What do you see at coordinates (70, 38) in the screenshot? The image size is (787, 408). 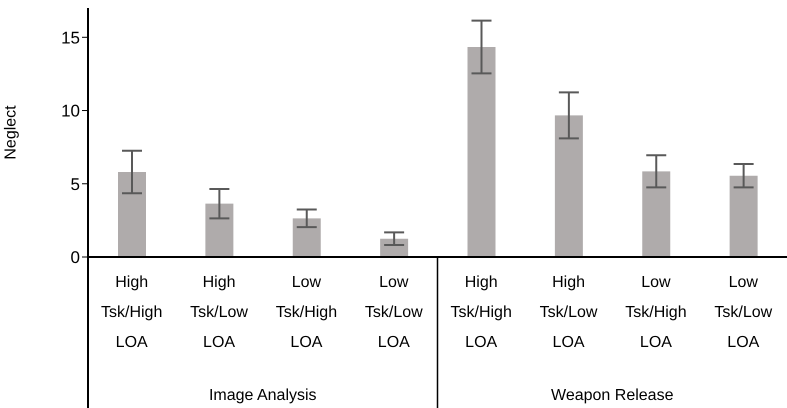 I see `y-tick-label: 15` at bounding box center [70, 38].